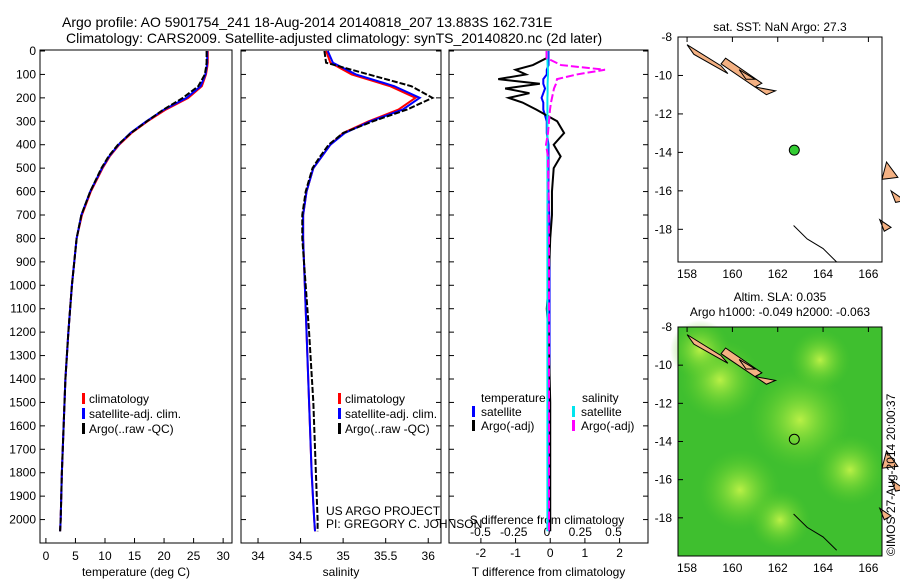  I want to click on x2-tick-label: 0.25, so click(581, 532).